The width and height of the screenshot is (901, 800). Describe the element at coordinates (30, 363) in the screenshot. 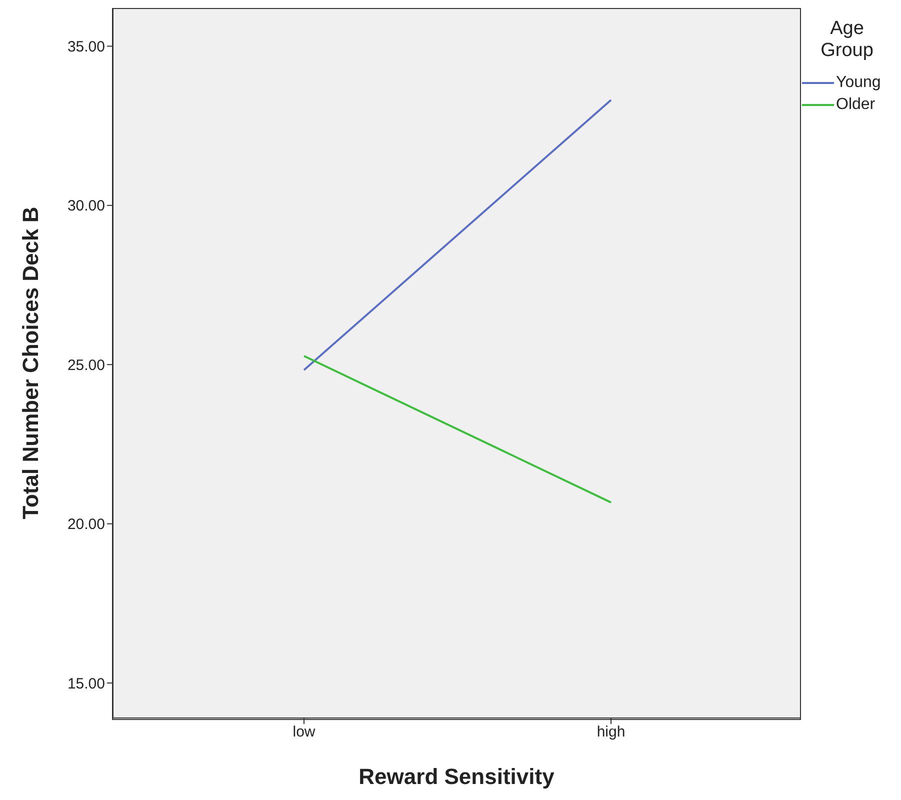

I see `y-axis-title: Total Number Choices Deck B` at that location.